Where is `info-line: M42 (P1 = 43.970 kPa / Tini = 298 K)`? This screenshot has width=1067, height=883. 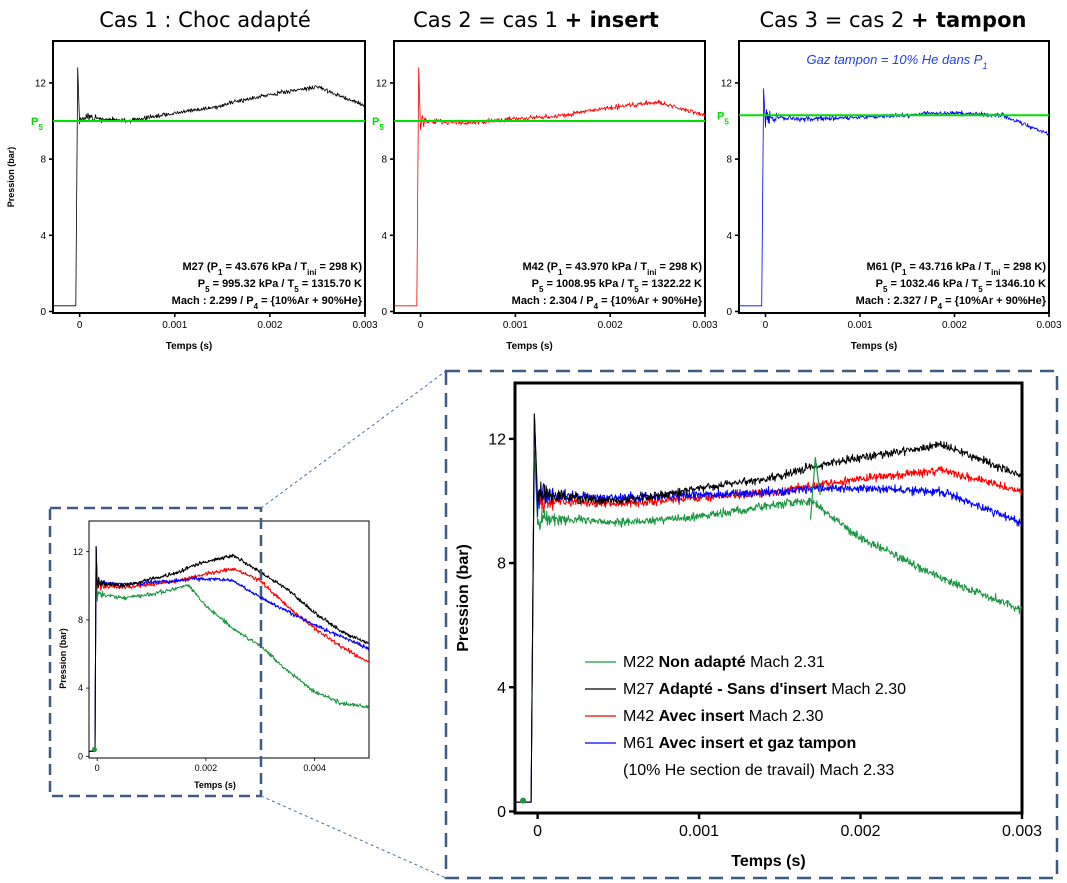
info-line: M42 (P1 = 43.970 kPa / Tini = 298 K) is located at coordinates (612, 269).